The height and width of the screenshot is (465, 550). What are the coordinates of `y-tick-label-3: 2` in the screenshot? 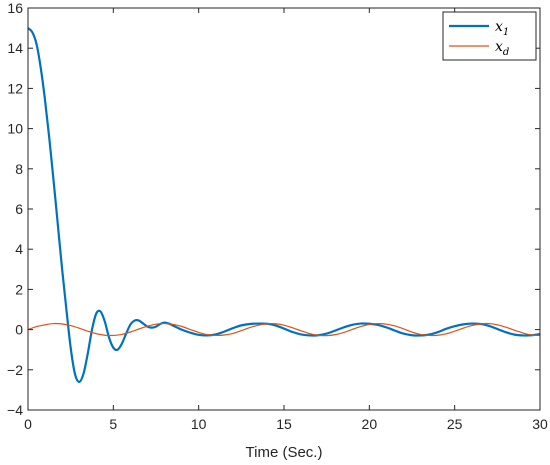 It's located at (19, 289).